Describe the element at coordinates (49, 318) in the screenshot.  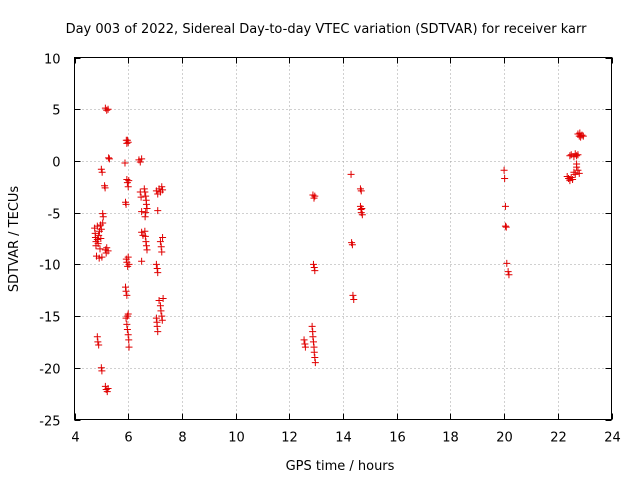
I see `y-tick-label: -15` at that location.